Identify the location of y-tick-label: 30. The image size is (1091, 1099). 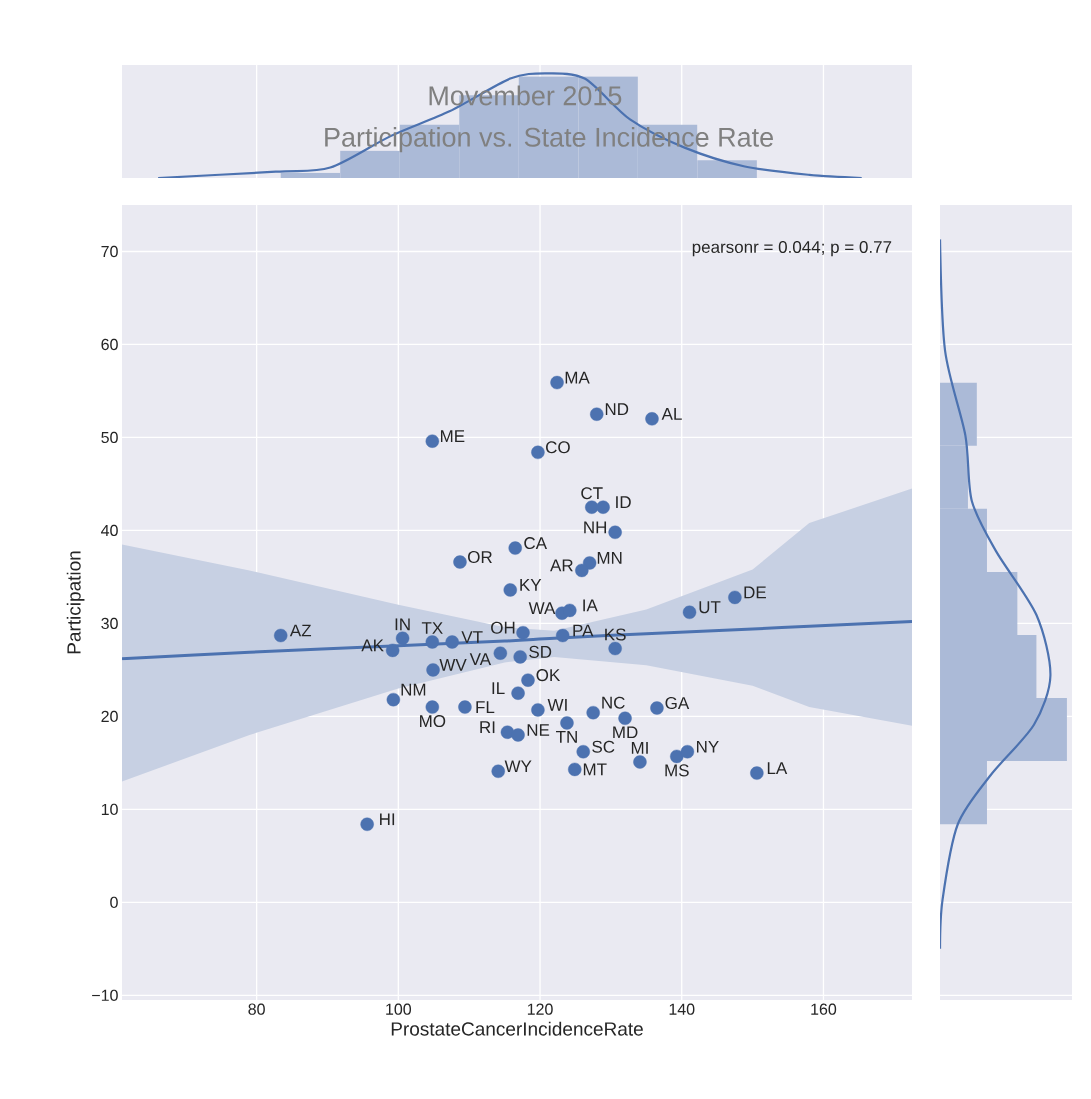
(109, 623).